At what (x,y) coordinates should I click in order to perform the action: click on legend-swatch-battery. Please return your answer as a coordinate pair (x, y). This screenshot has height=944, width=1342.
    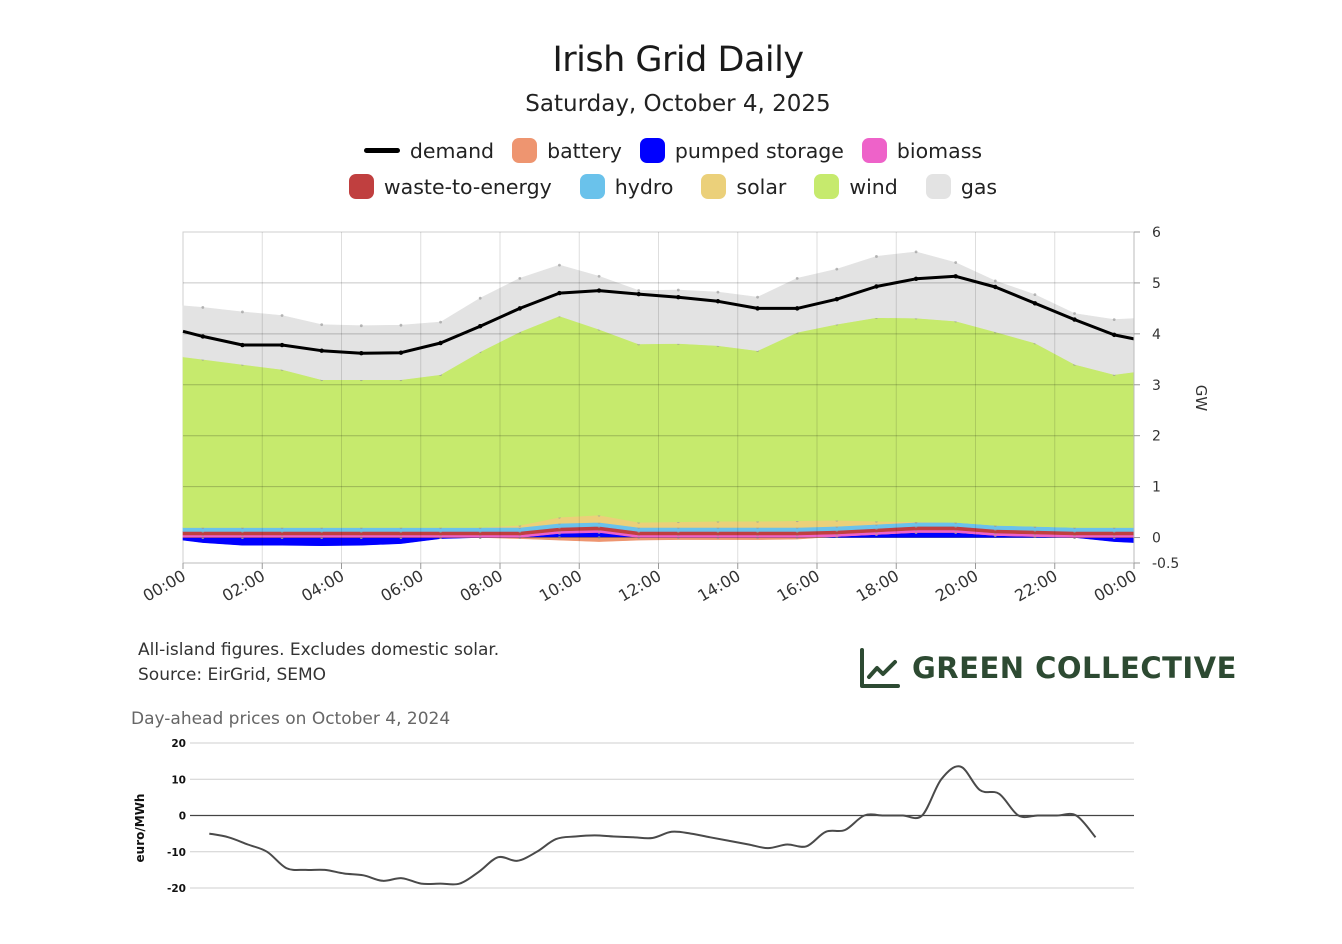
    Looking at the image, I should click on (525, 150).